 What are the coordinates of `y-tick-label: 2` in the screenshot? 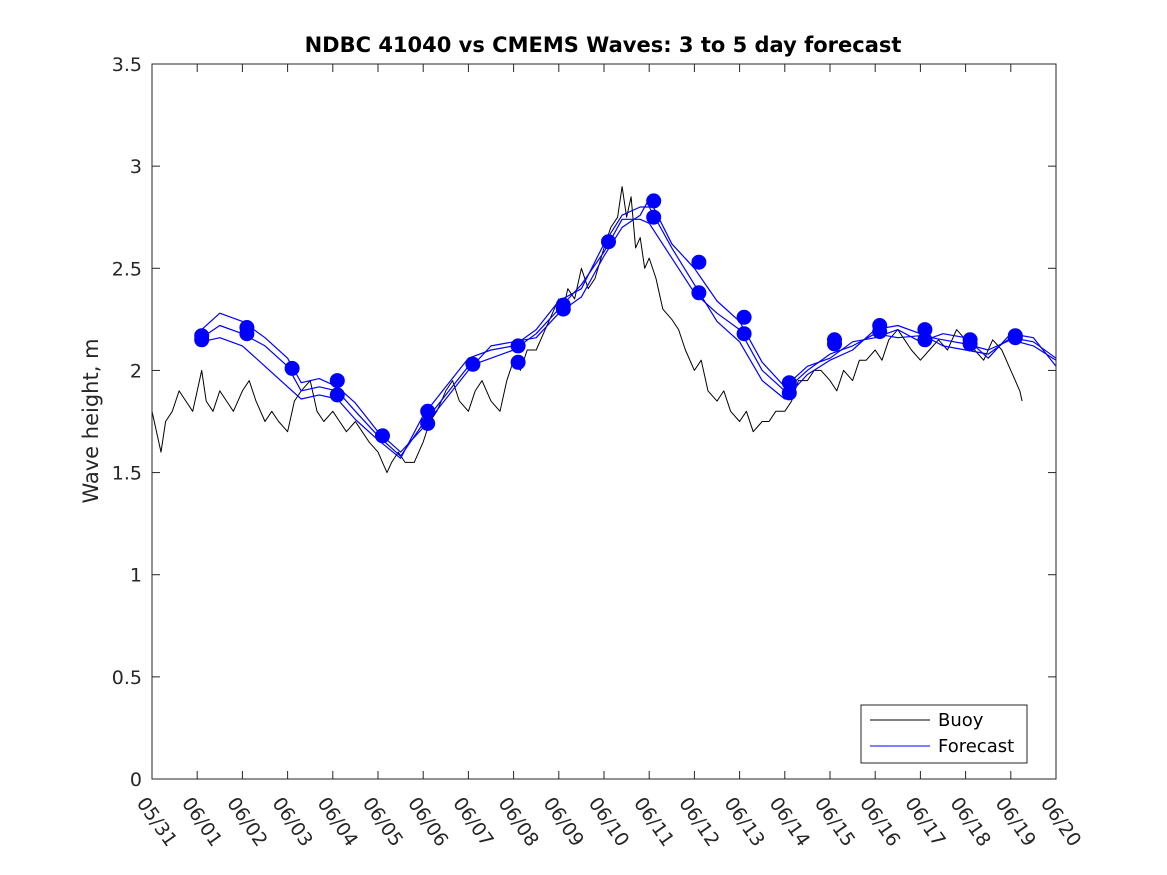 It's located at (136, 371).